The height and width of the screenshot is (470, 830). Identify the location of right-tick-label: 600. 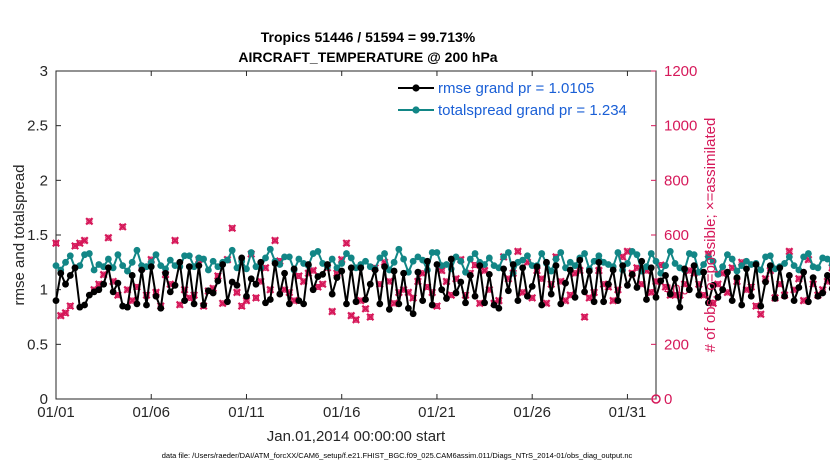
(676, 235).